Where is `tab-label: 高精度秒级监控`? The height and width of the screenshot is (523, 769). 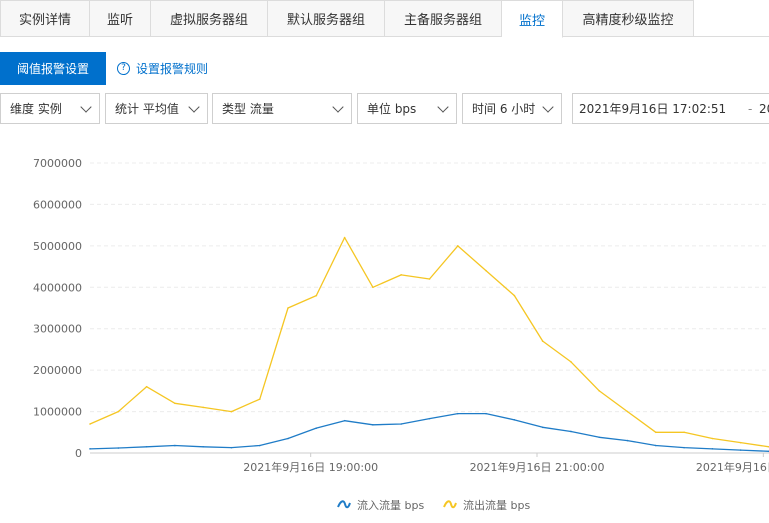
tab-label: 高精度秒级监控 is located at coordinates (628, 20).